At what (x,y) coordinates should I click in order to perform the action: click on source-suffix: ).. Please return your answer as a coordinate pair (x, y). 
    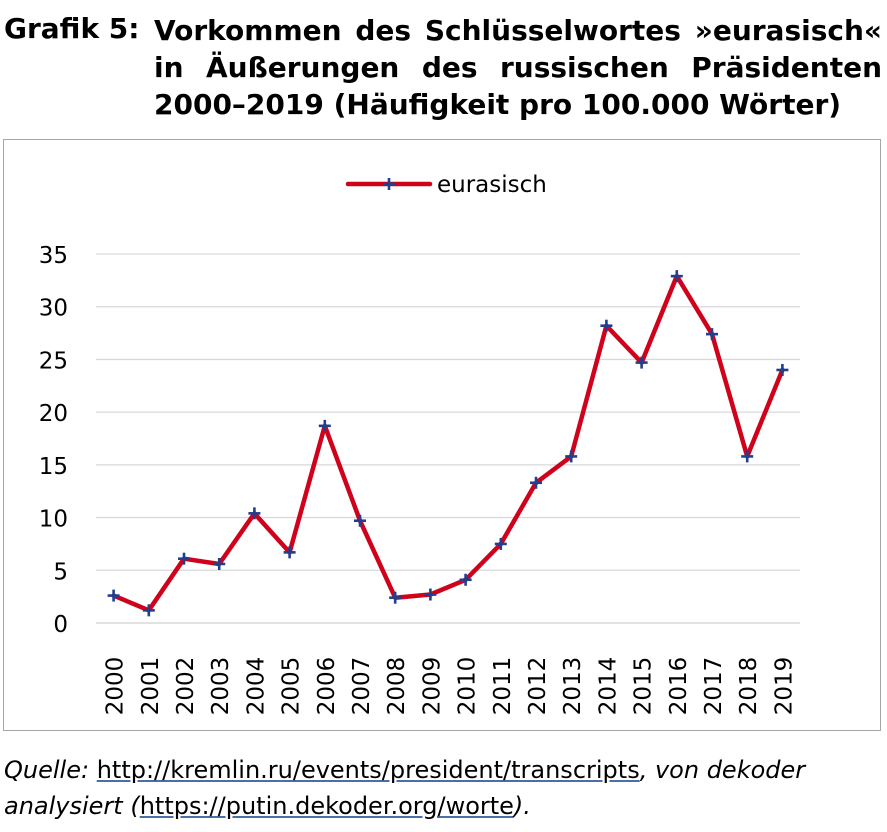
    Looking at the image, I should click on (522, 806).